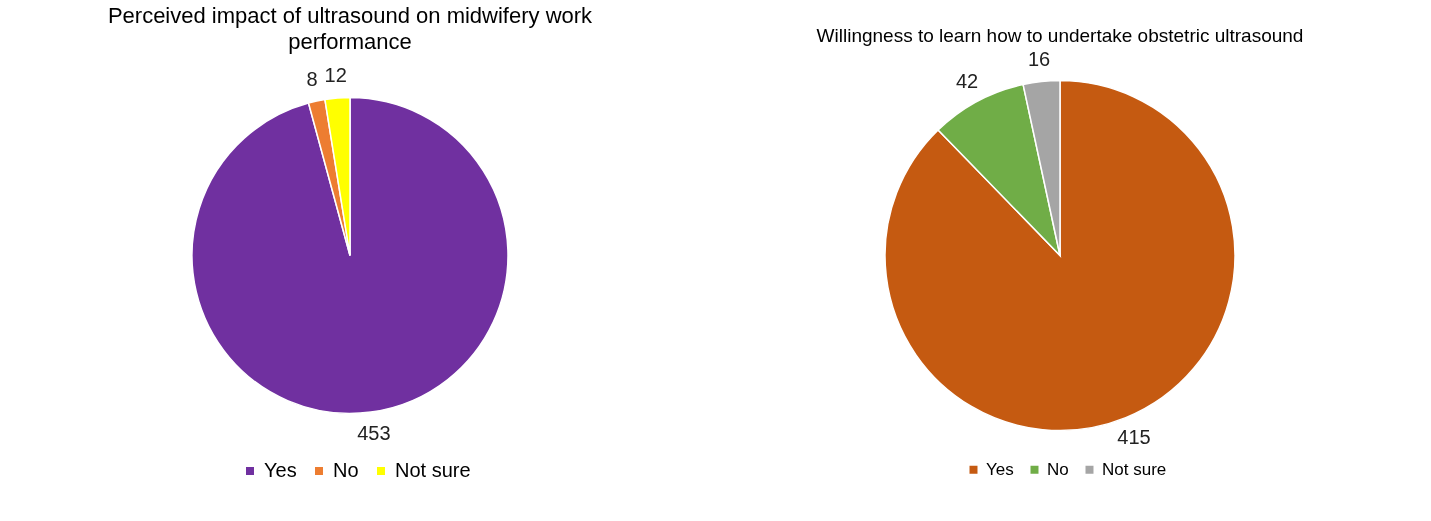 Image resolution: width=1431 pixels, height=521 pixels. I want to click on data-label: 42, so click(967, 80).